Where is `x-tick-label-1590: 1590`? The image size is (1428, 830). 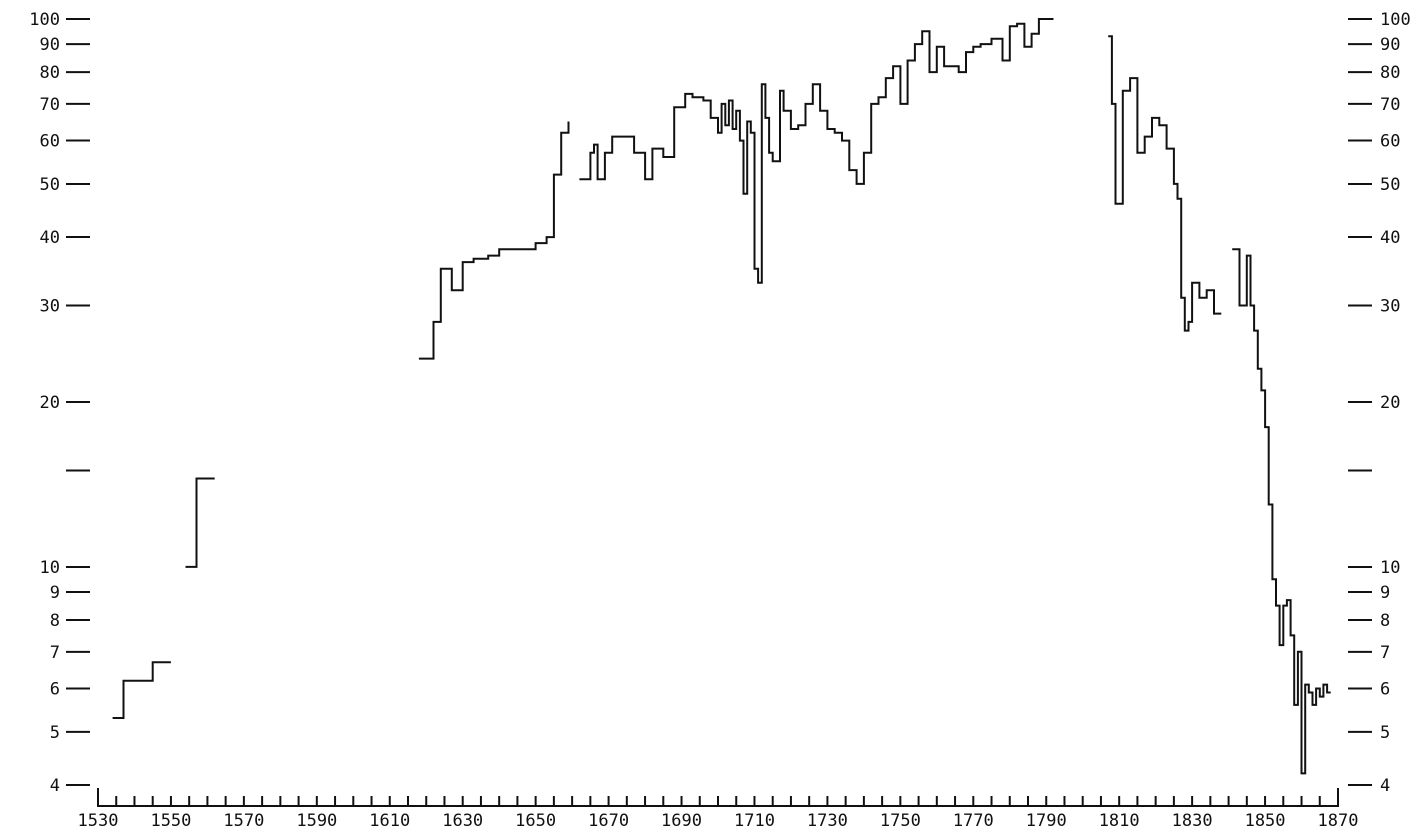
x-tick-label-1590: 1590 is located at coordinates (316, 820).